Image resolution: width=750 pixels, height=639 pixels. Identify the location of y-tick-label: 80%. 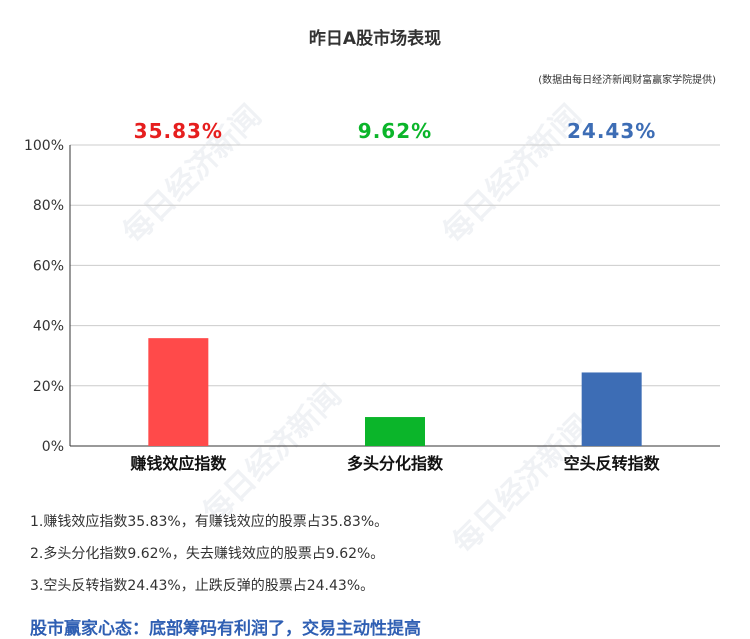
(48, 206).